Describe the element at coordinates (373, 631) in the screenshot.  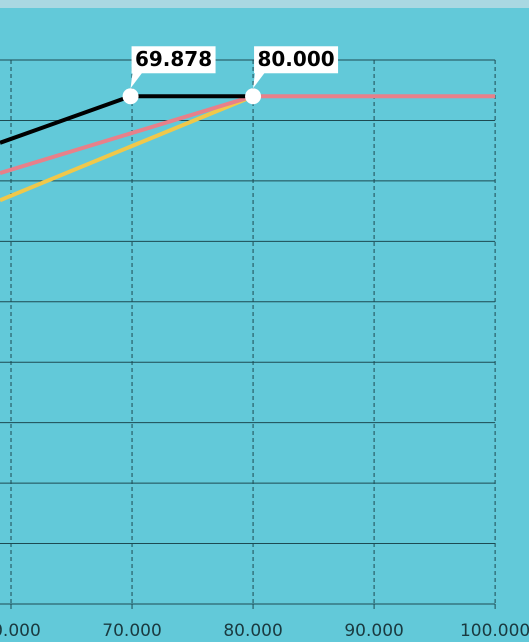
I see `x-tick-label: 90.000` at that location.